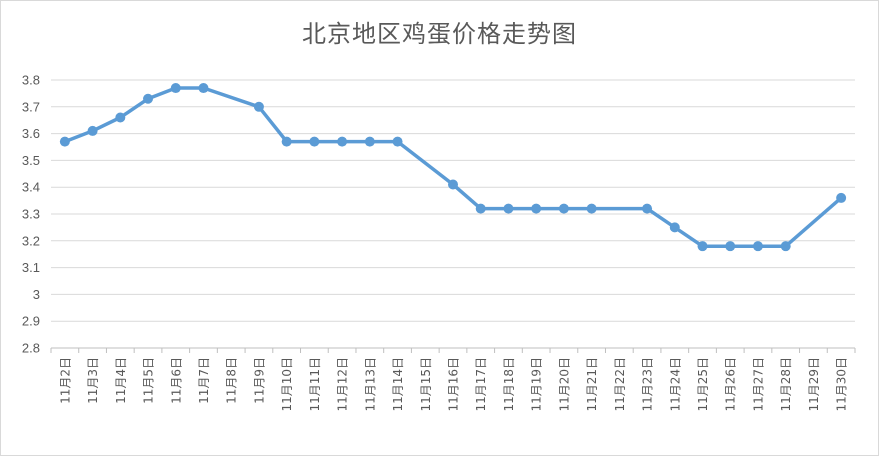 Image resolution: width=879 pixels, height=456 pixels. I want to click on x-tick-label: 11月20日, so click(564, 384).